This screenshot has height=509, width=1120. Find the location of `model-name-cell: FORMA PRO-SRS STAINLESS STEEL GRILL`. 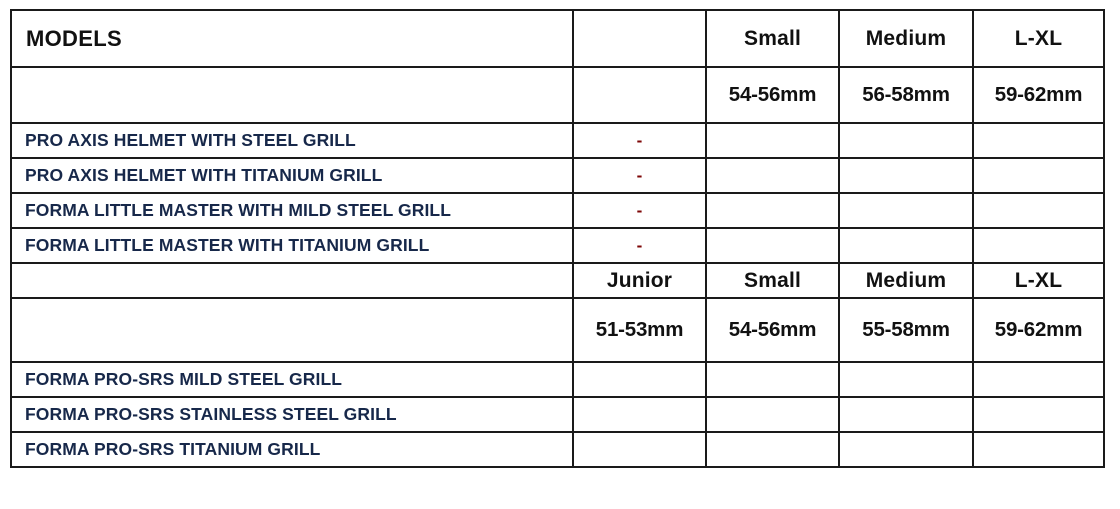

model-name-cell: FORMA PRO-SRS STAINLESS STEEL GRILL is located at coordinates (292, 414).